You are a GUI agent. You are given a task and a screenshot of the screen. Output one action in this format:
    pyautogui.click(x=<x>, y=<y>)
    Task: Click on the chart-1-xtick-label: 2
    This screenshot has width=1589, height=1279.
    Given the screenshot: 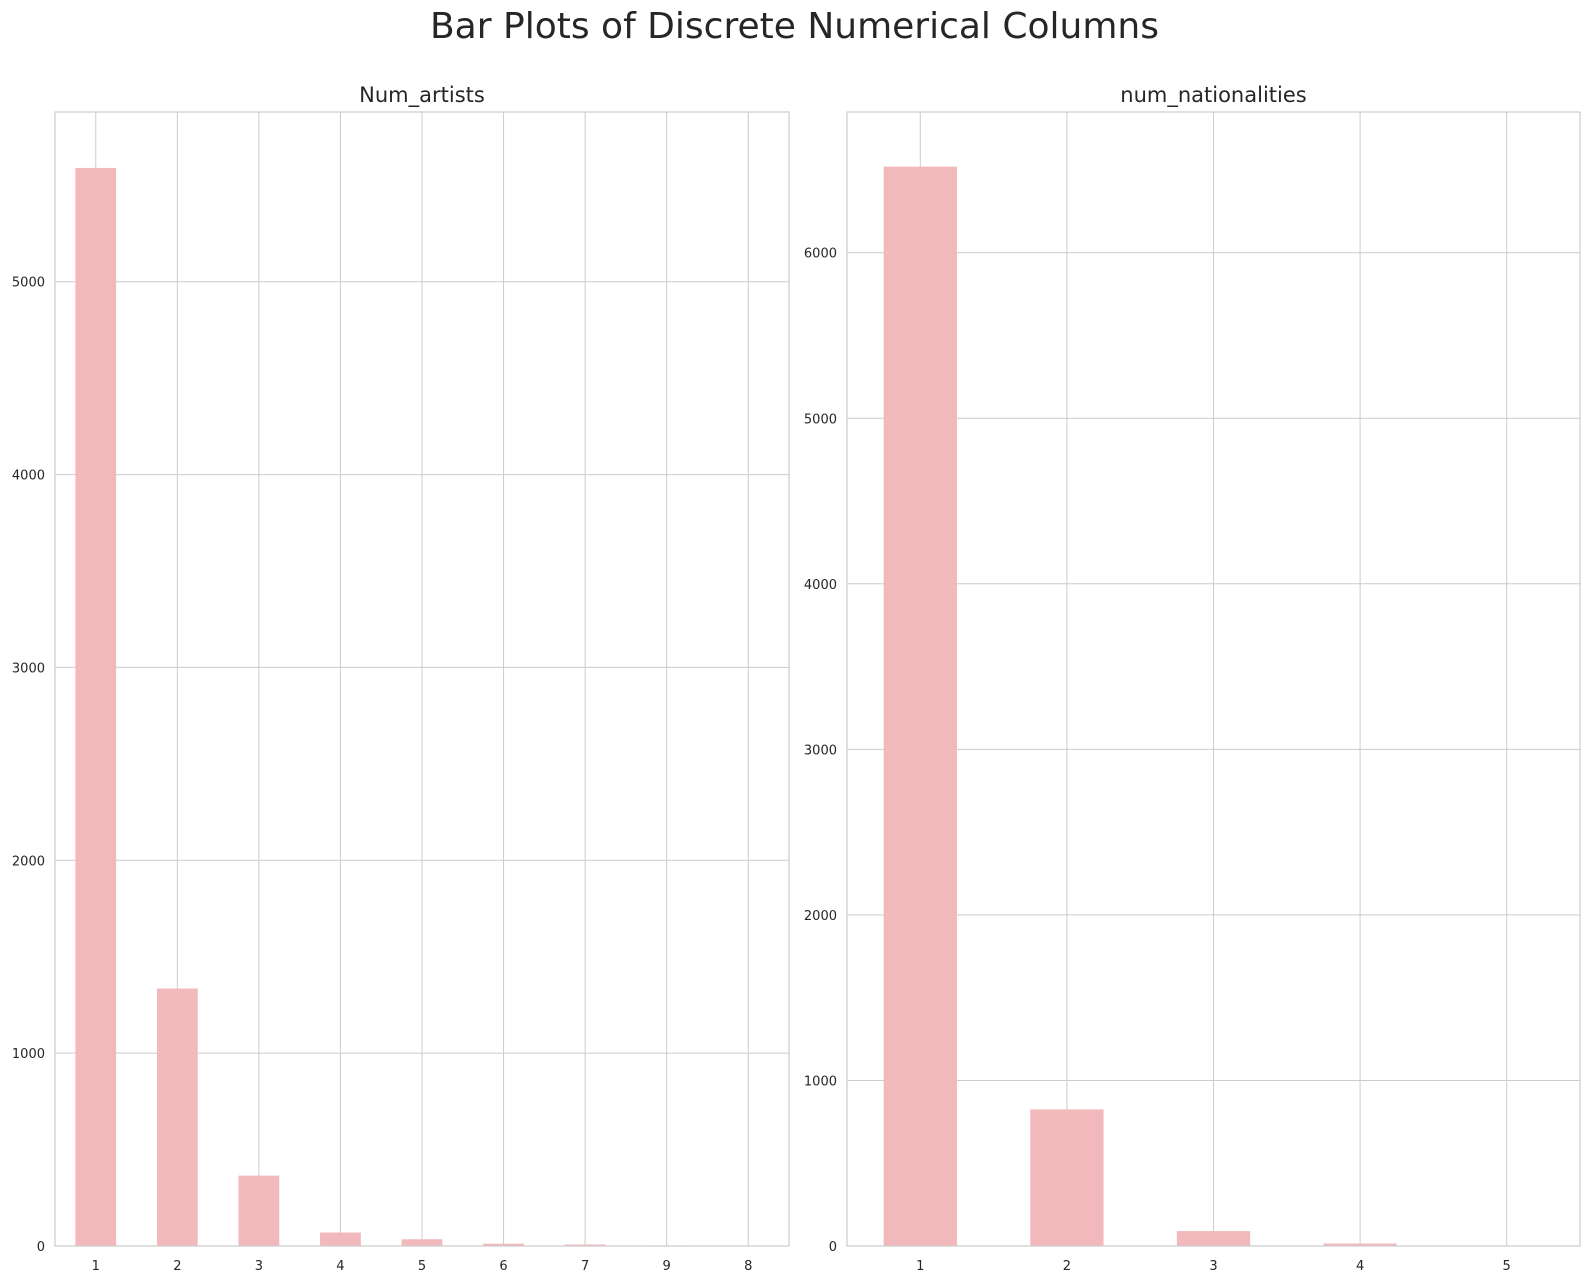 What is the action you would take?
    pyautogui.click(x=177, y=1266)
    